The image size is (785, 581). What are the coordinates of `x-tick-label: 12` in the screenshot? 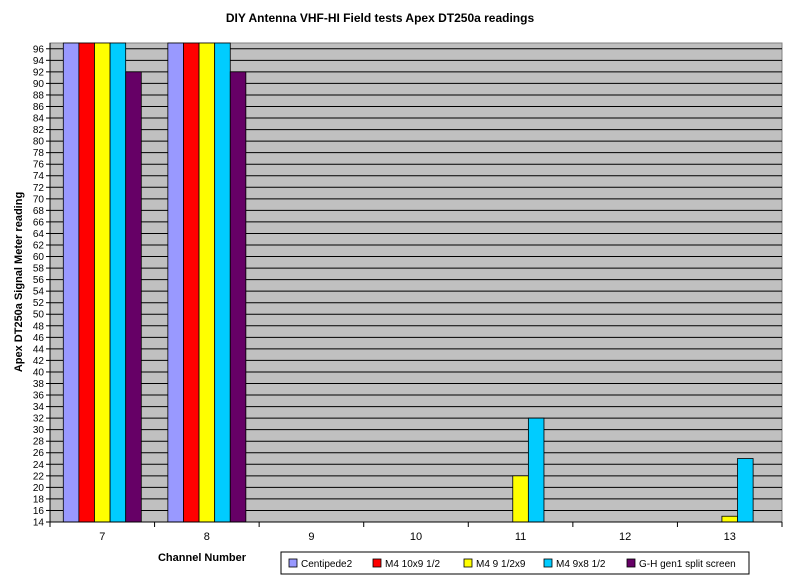 It's located at (625, 537).